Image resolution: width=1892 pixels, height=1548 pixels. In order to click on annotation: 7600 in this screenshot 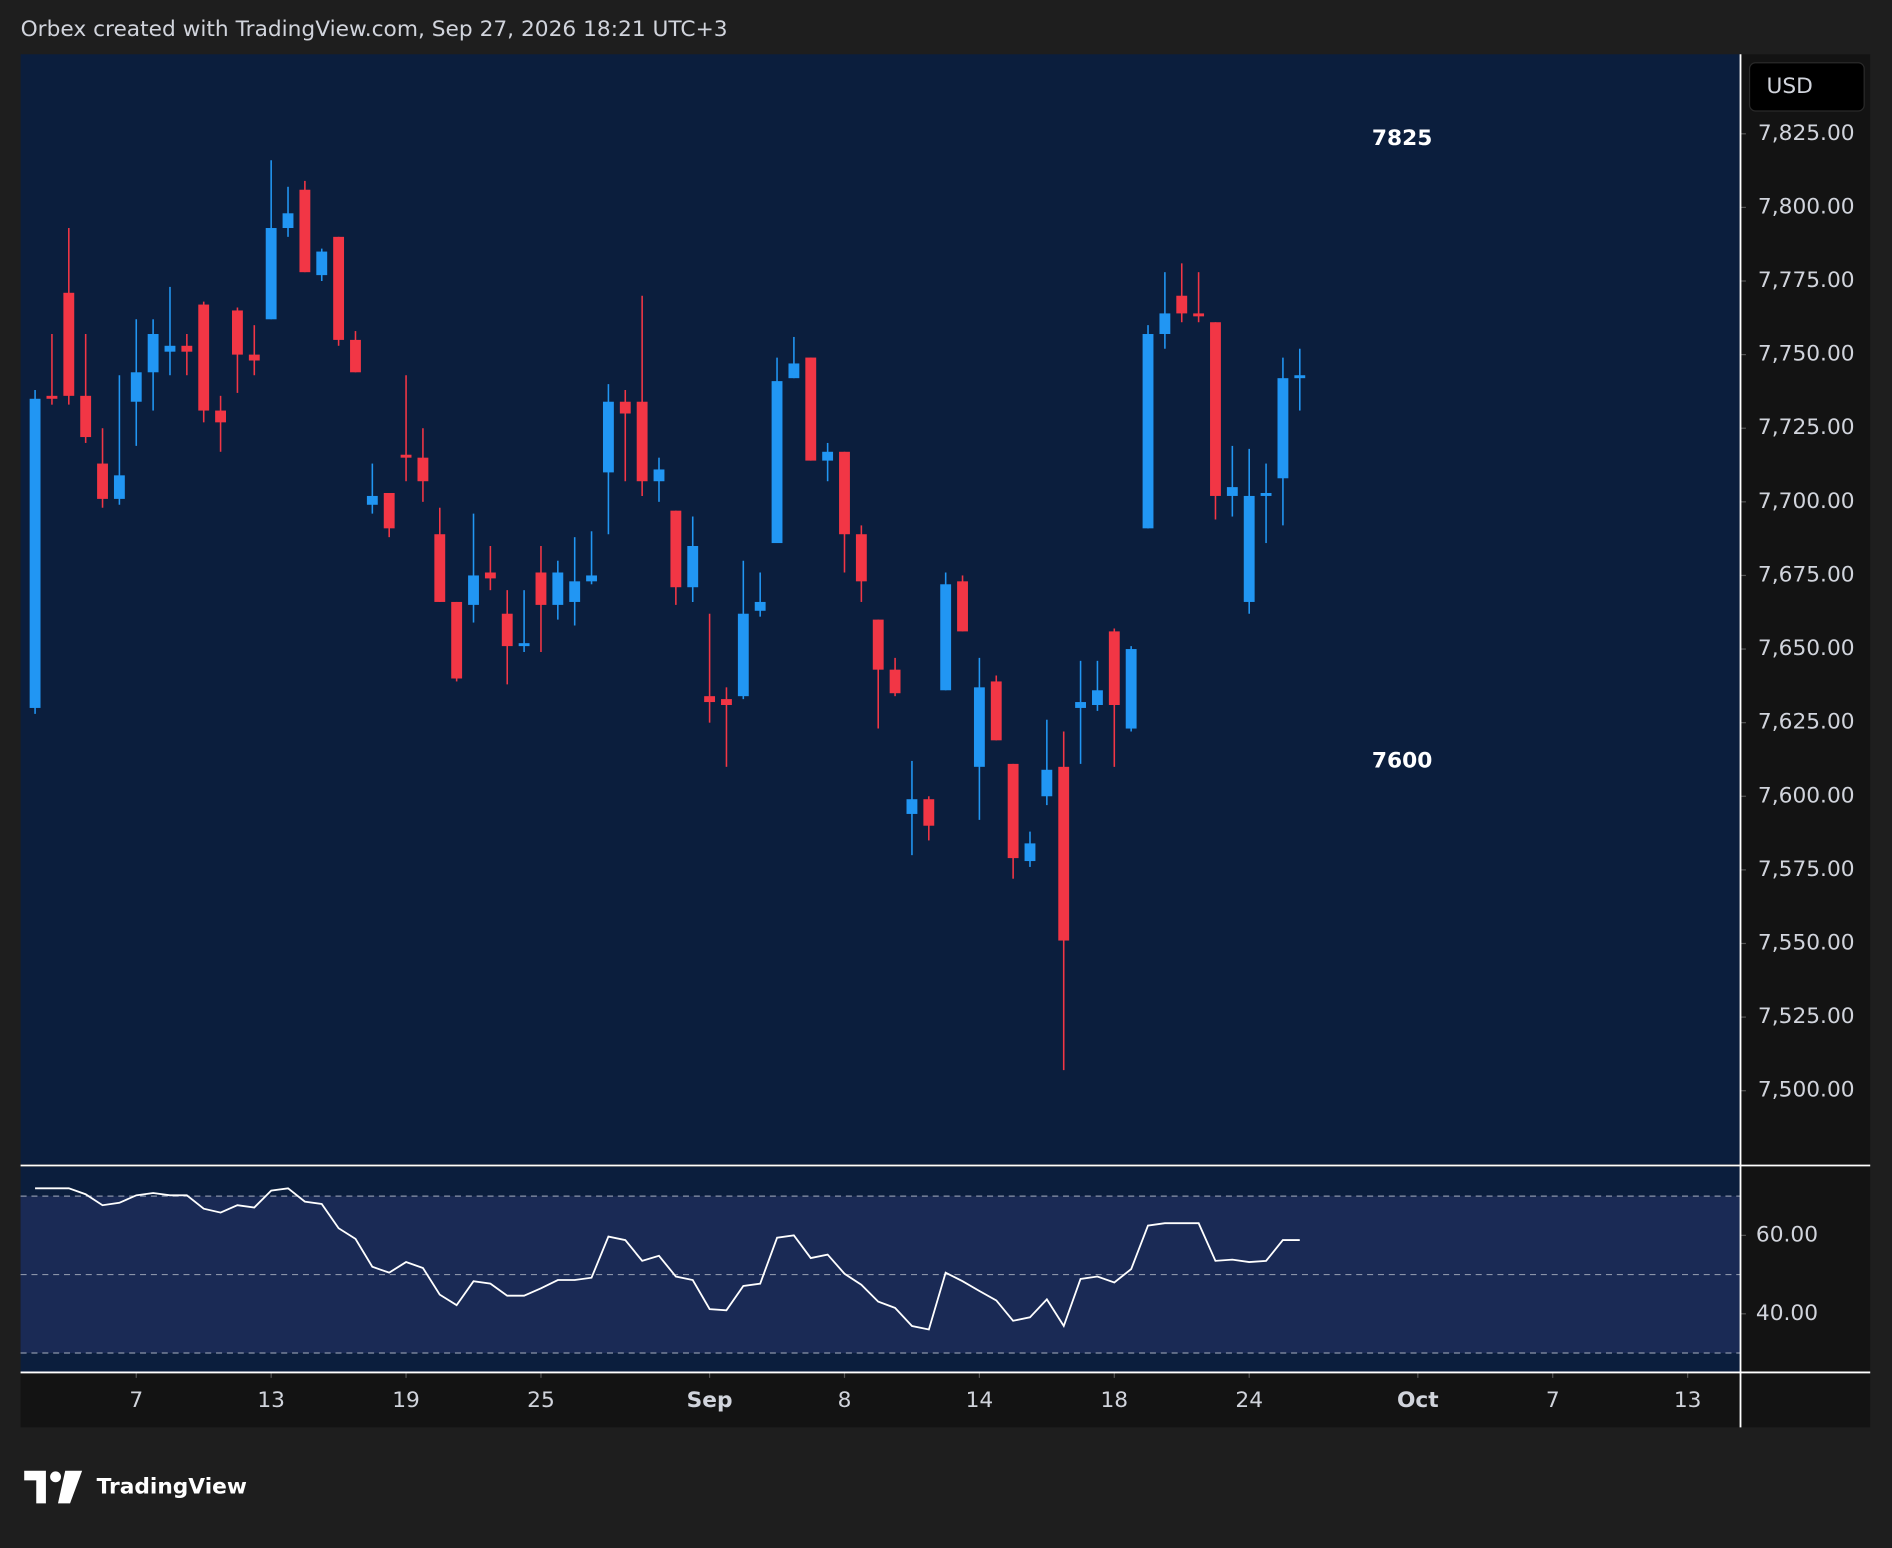, I will do `click(1402, 760)`.